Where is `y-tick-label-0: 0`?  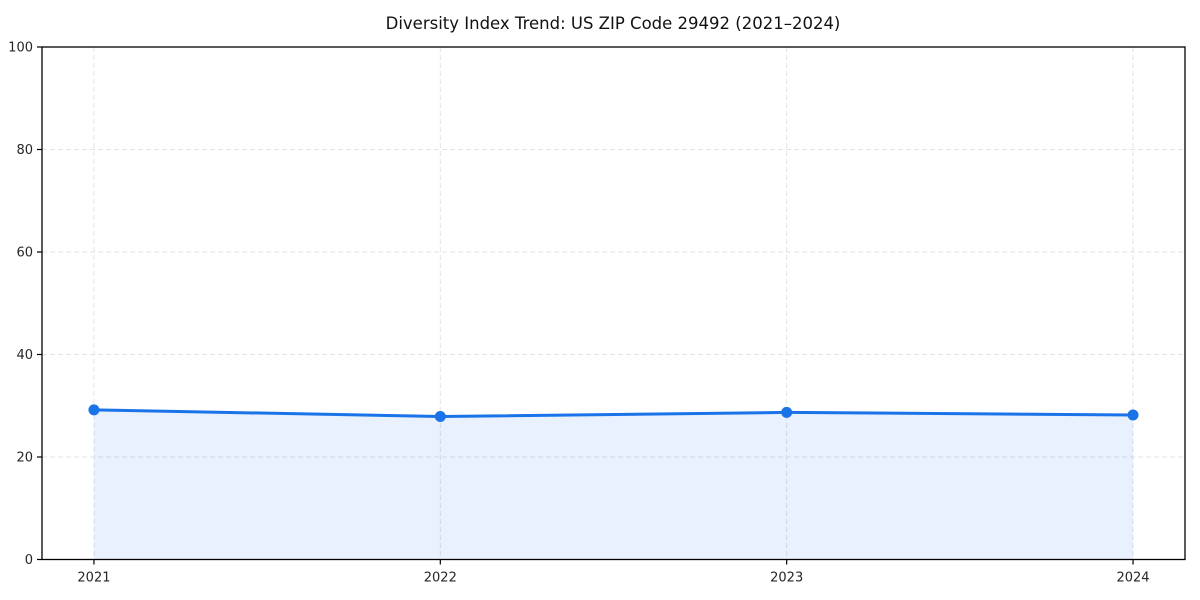 y-tick-label-0: 0 is located at coordinates (29, 560).